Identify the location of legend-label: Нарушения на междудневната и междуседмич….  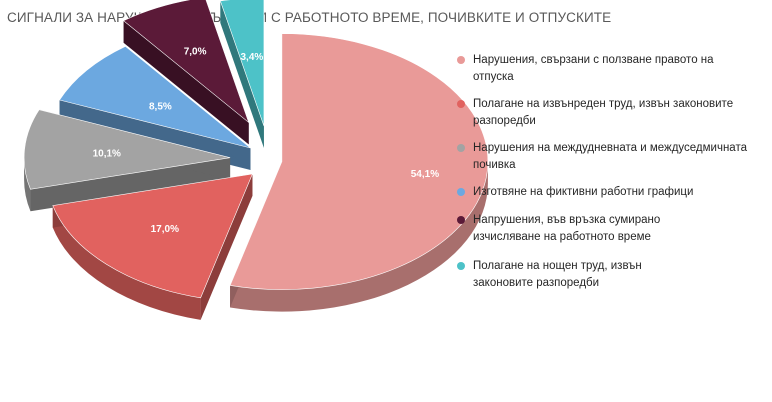
(610, 156).